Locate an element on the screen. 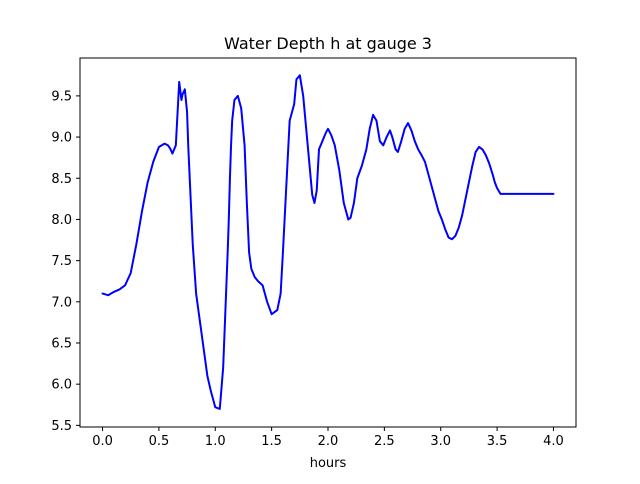 The width and height of the screenshot is (640, 484). x-tick-label: 2.0 is located at coordinates (328, 441).